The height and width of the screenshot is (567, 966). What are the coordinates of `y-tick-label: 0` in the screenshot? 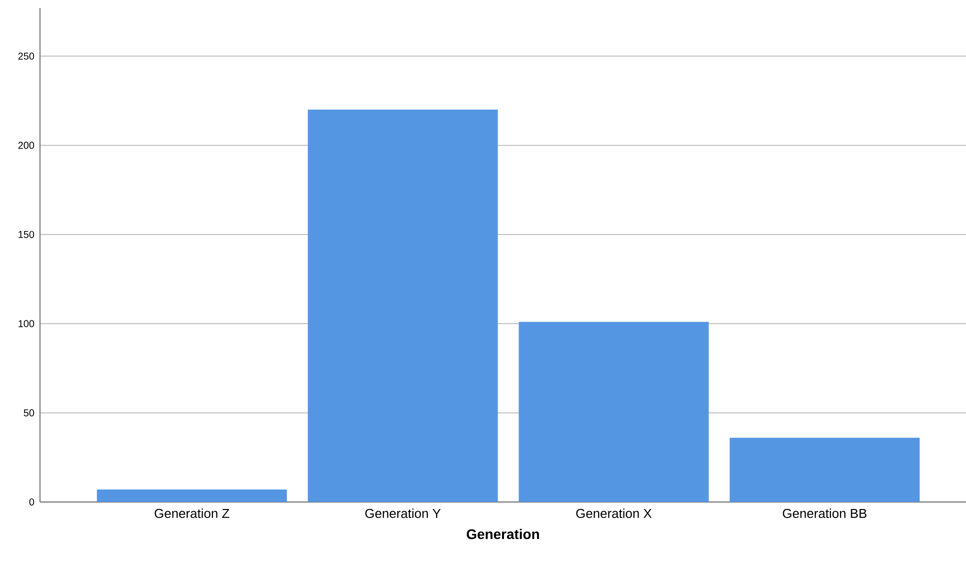 It's located at (31, 502).